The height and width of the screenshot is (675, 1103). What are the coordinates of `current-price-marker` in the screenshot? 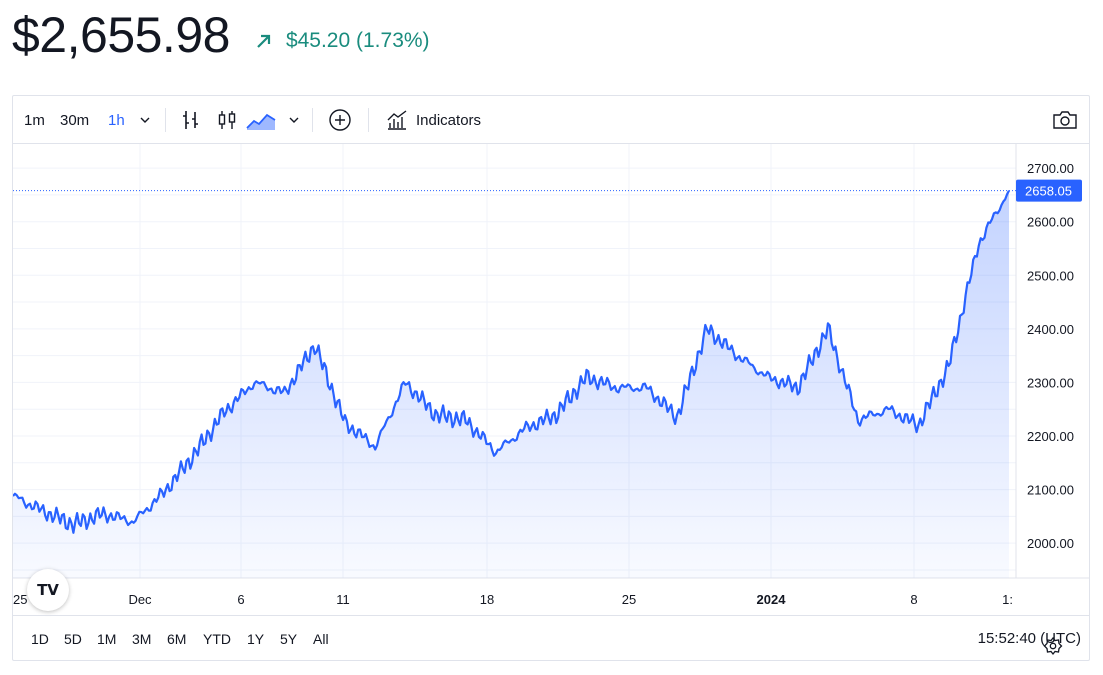 It's located at (1049, 190).